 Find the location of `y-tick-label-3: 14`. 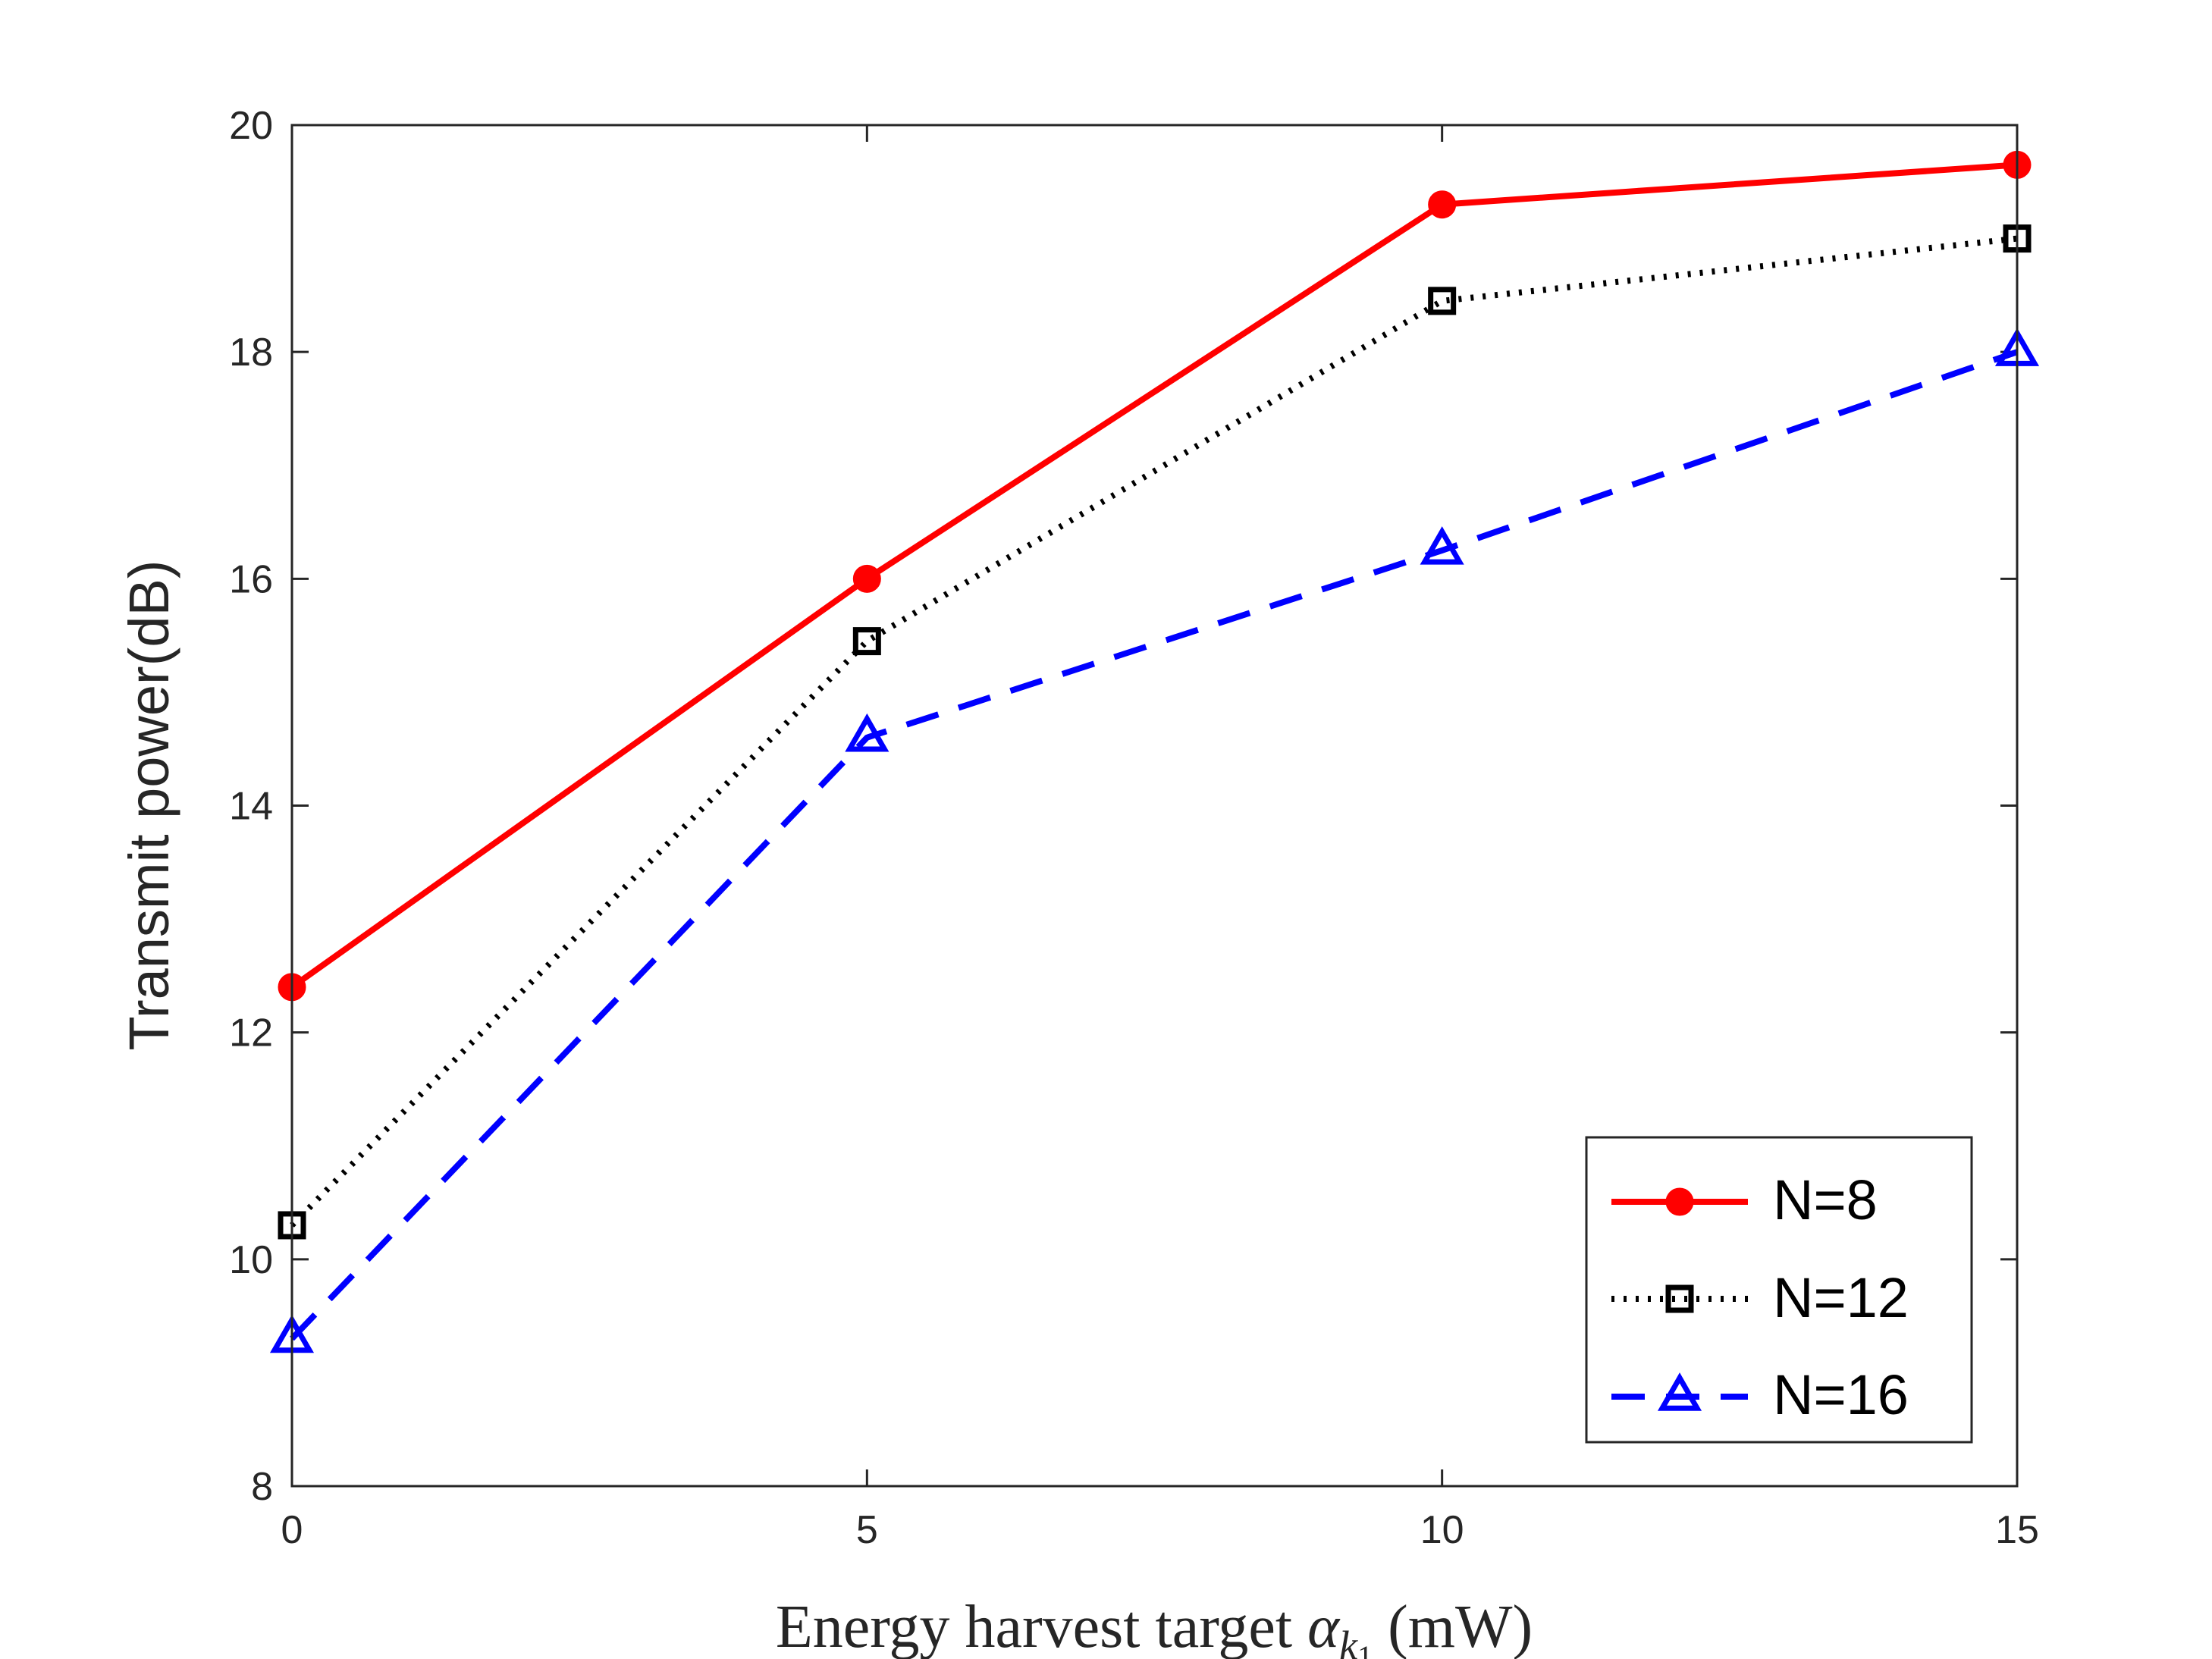

y-tick-label-3: 14 is located at coordinates (251, 807).